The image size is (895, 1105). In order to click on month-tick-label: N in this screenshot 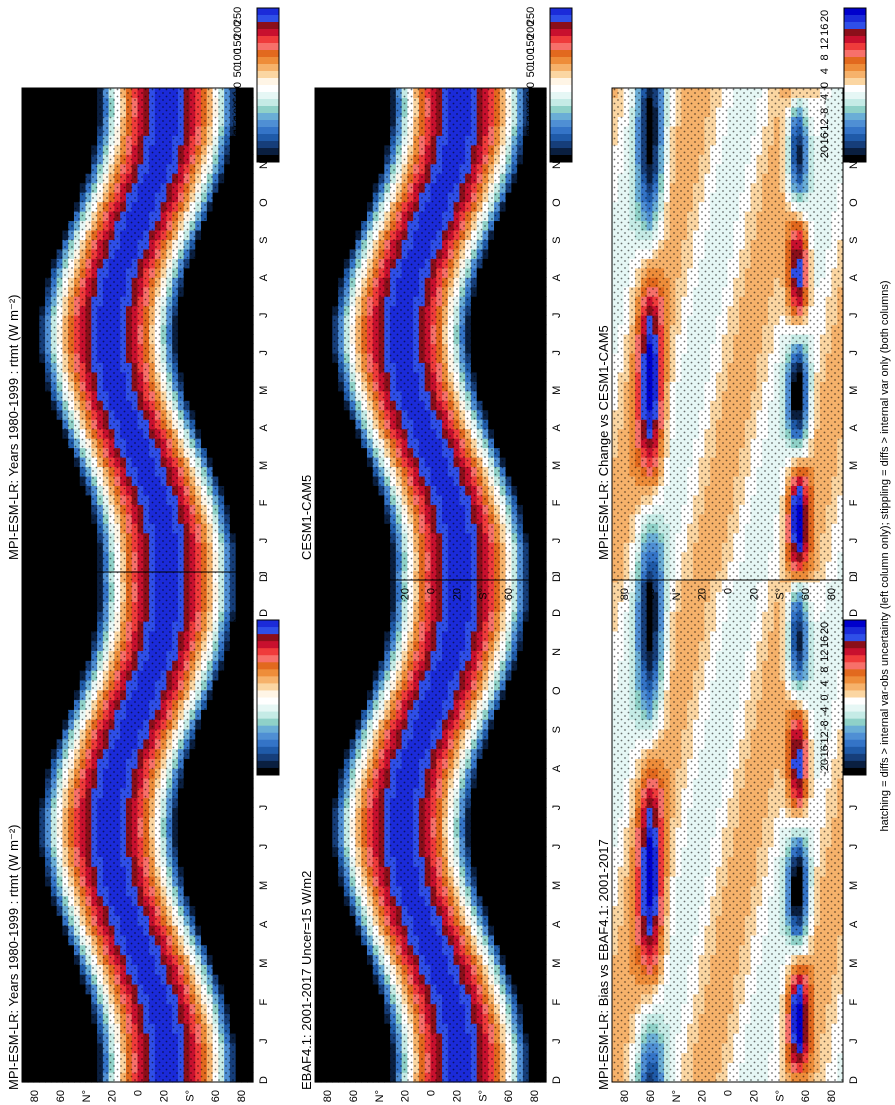, I will do `click(264, 165)`.